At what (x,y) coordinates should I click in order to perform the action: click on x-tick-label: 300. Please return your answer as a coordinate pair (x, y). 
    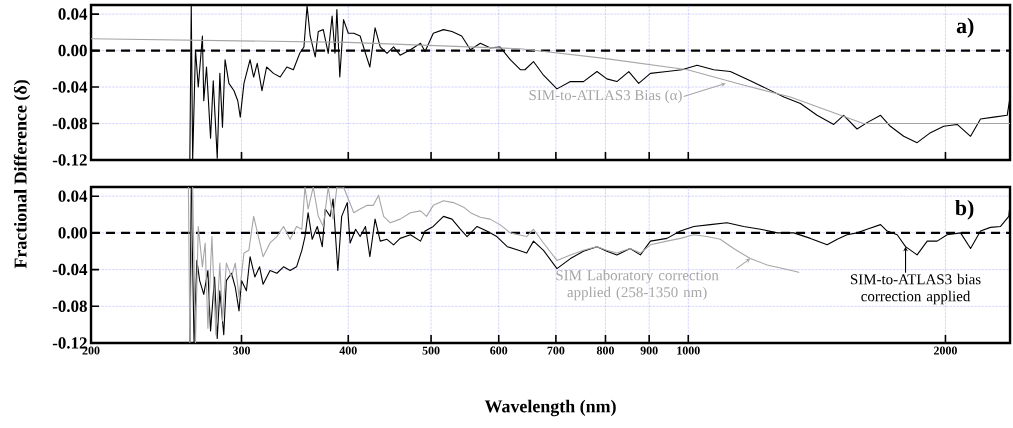
    Looking at the image, I should click on (242, 350).